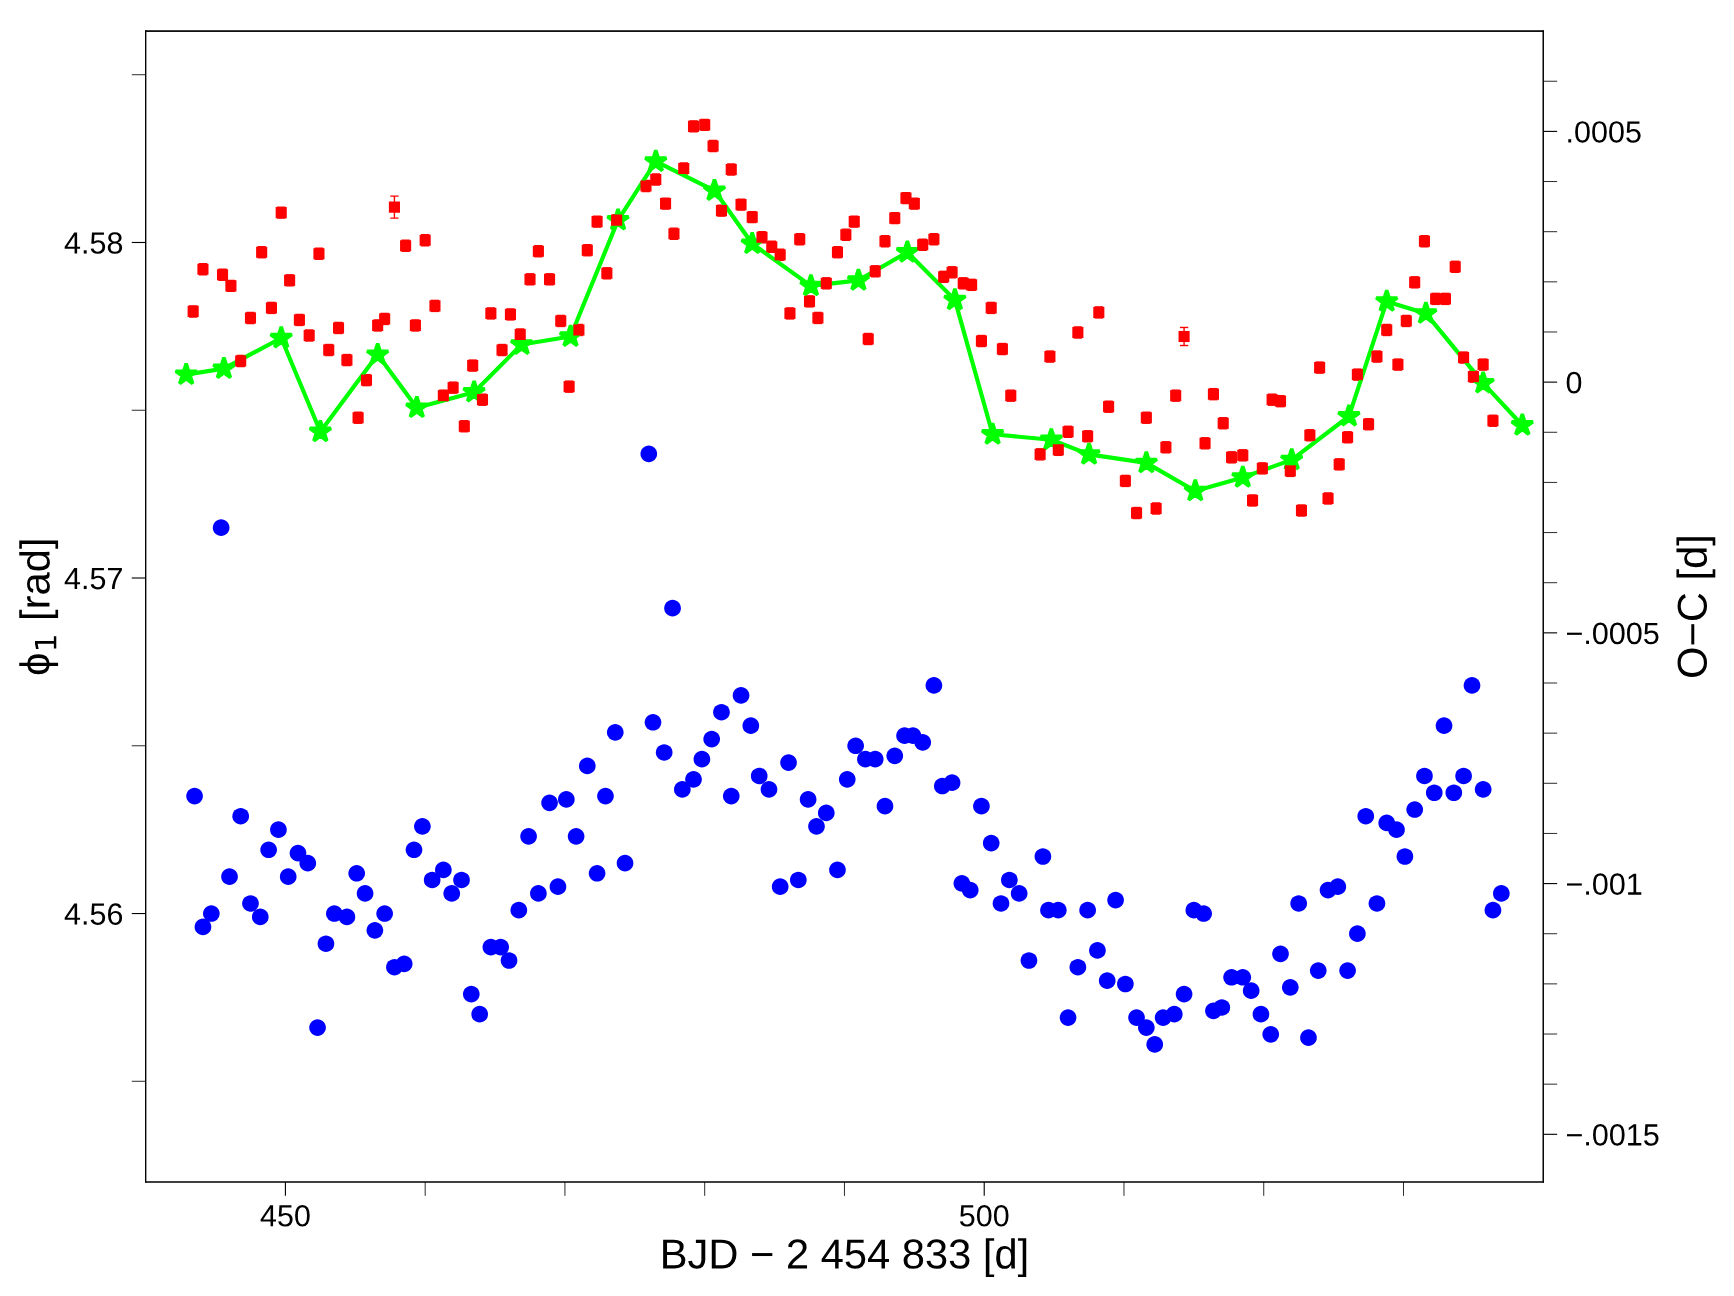 Image resolution: width=1734 pixels, height=1296 pixels. I want to click on y-tick-label: 4.56, so click(93, 914).